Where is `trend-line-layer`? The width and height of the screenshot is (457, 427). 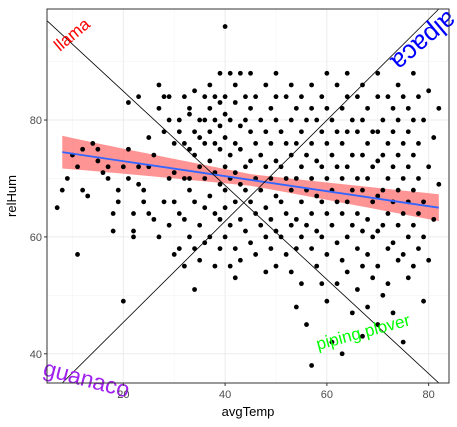
trend-line-layer is located at coordinates (250, 180).